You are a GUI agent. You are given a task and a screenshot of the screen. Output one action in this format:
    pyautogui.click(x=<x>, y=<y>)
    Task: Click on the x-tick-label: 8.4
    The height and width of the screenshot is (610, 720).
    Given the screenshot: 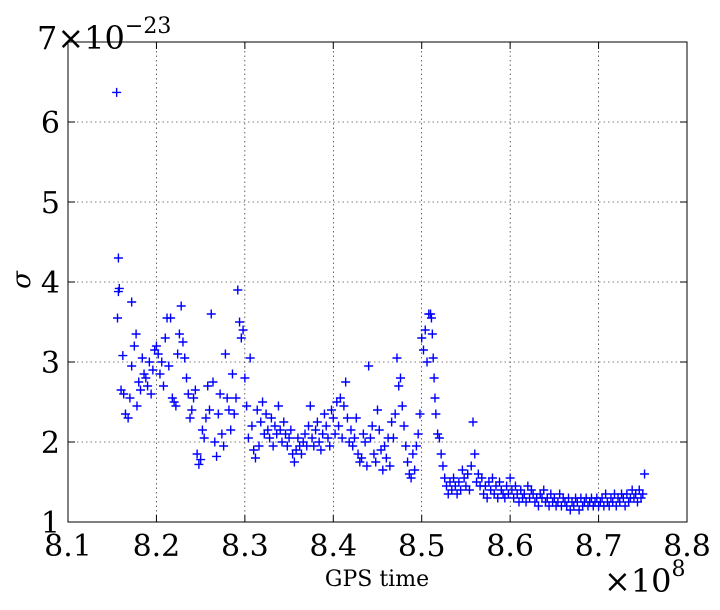 What is the action you would take?
    pyautogui.click(x=333, y=546)
    